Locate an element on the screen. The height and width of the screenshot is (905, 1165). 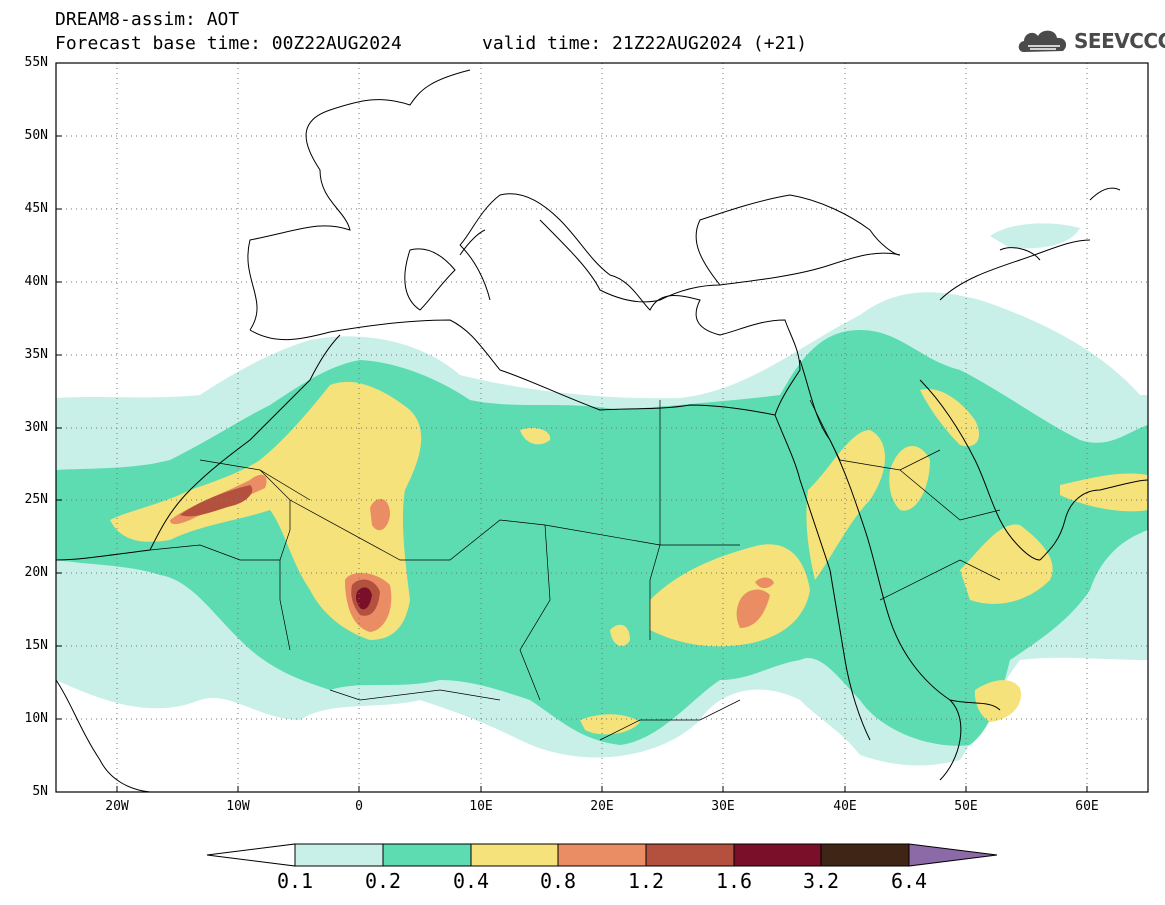
lat-label: 50N is located at coordinates (36, 135).